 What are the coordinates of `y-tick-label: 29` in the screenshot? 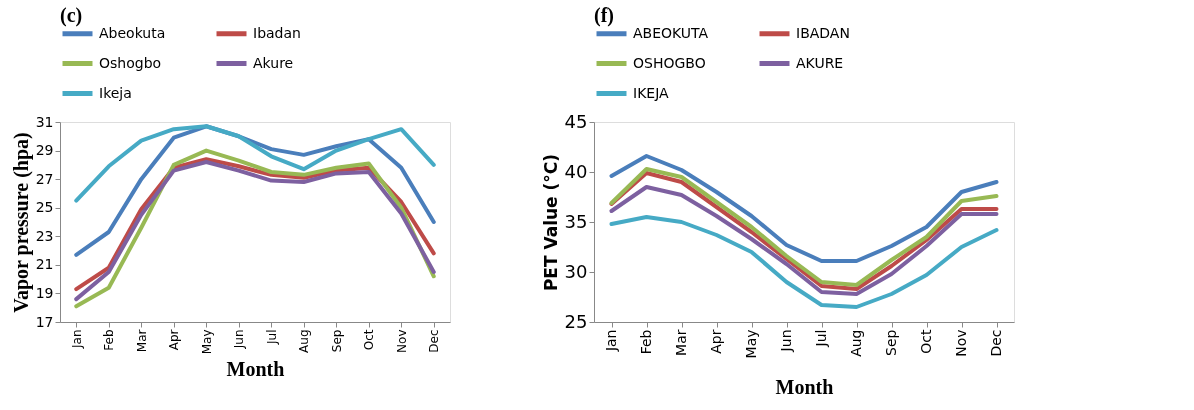 It's located at (44, 150).